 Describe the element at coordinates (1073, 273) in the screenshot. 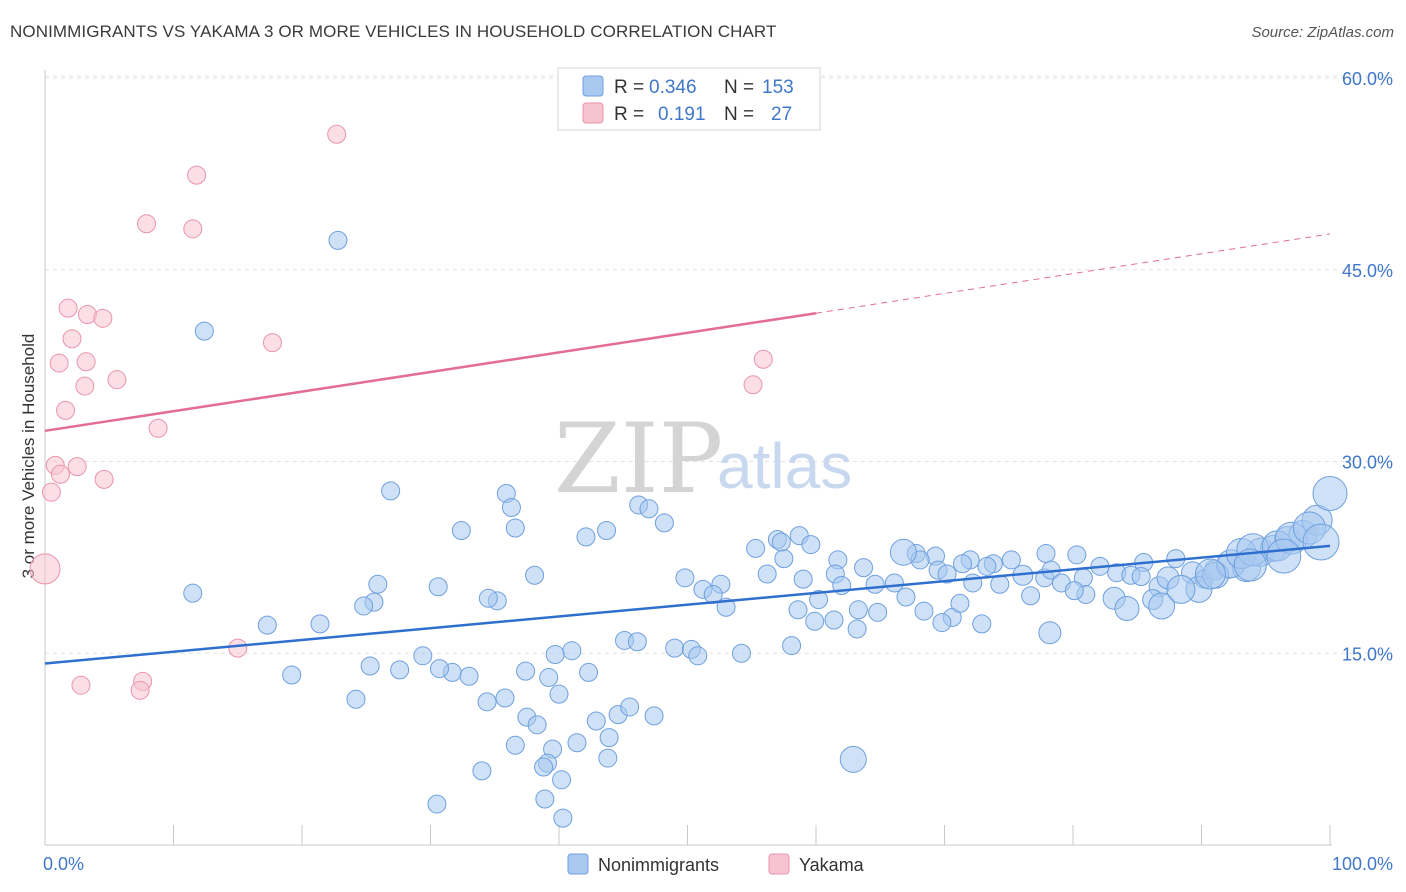

I see `yakama-trend-extension` at that location.